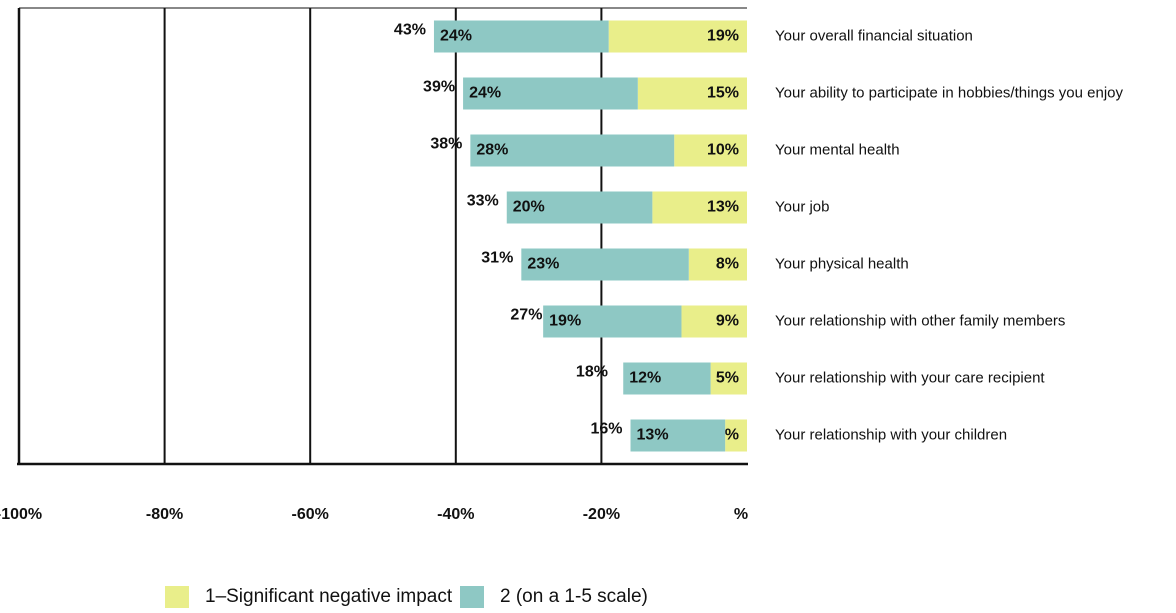 The height and width of the screenshot is (613, 1176). I want to click on total-label: 18%, so click(592, 372).